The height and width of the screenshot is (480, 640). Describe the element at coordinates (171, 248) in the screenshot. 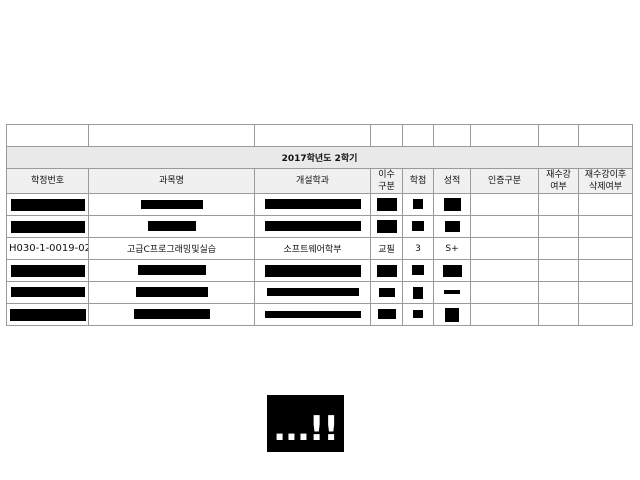

I see `course-name: 고급C프로그래밍및실습` at that location.